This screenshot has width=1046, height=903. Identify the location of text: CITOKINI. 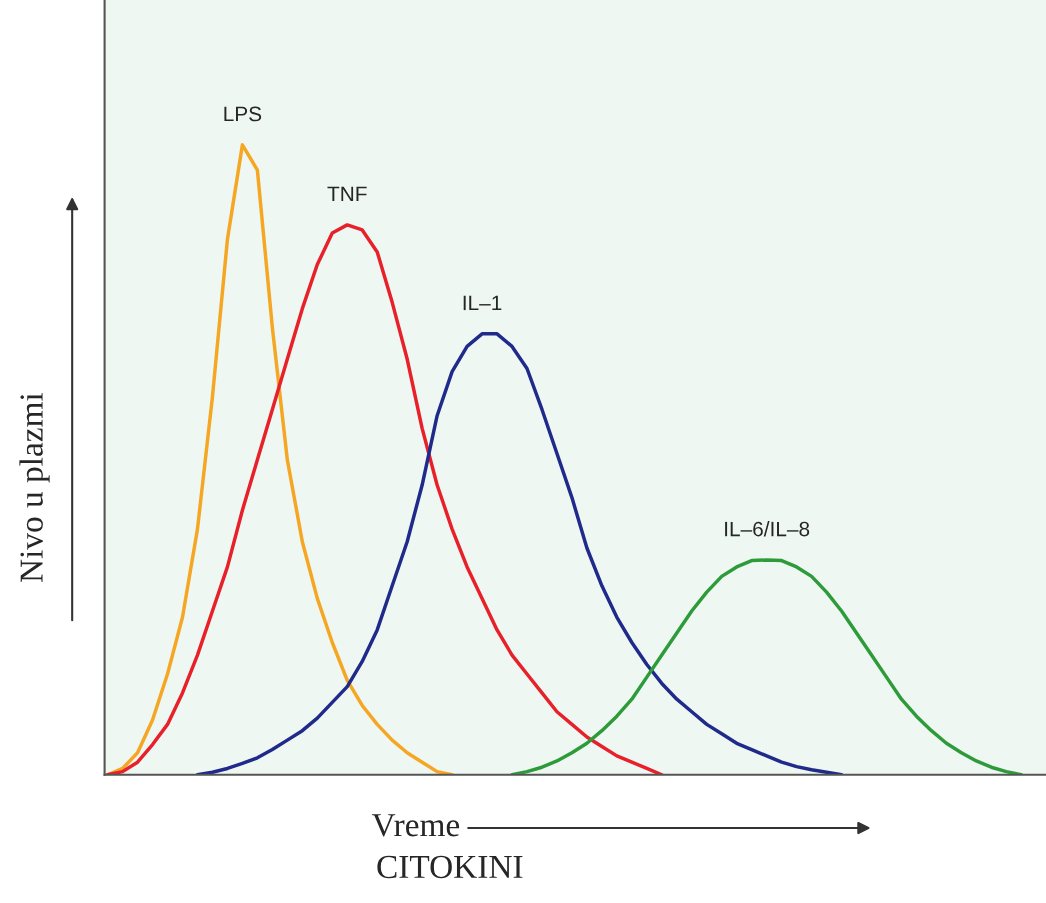
(450, 867).